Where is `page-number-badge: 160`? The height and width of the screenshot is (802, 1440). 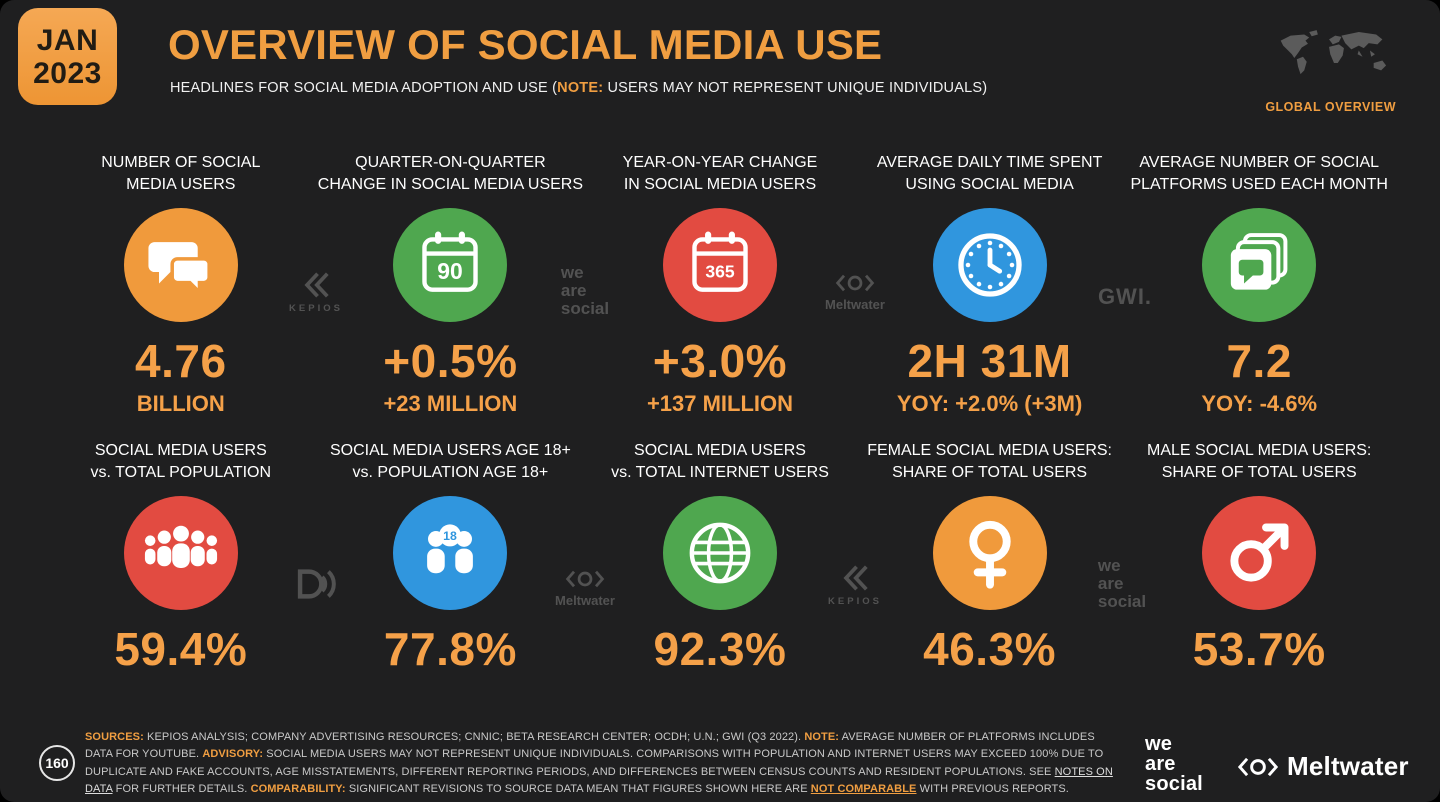
page-number-badge: 160 is located at coordinates (57, 763).